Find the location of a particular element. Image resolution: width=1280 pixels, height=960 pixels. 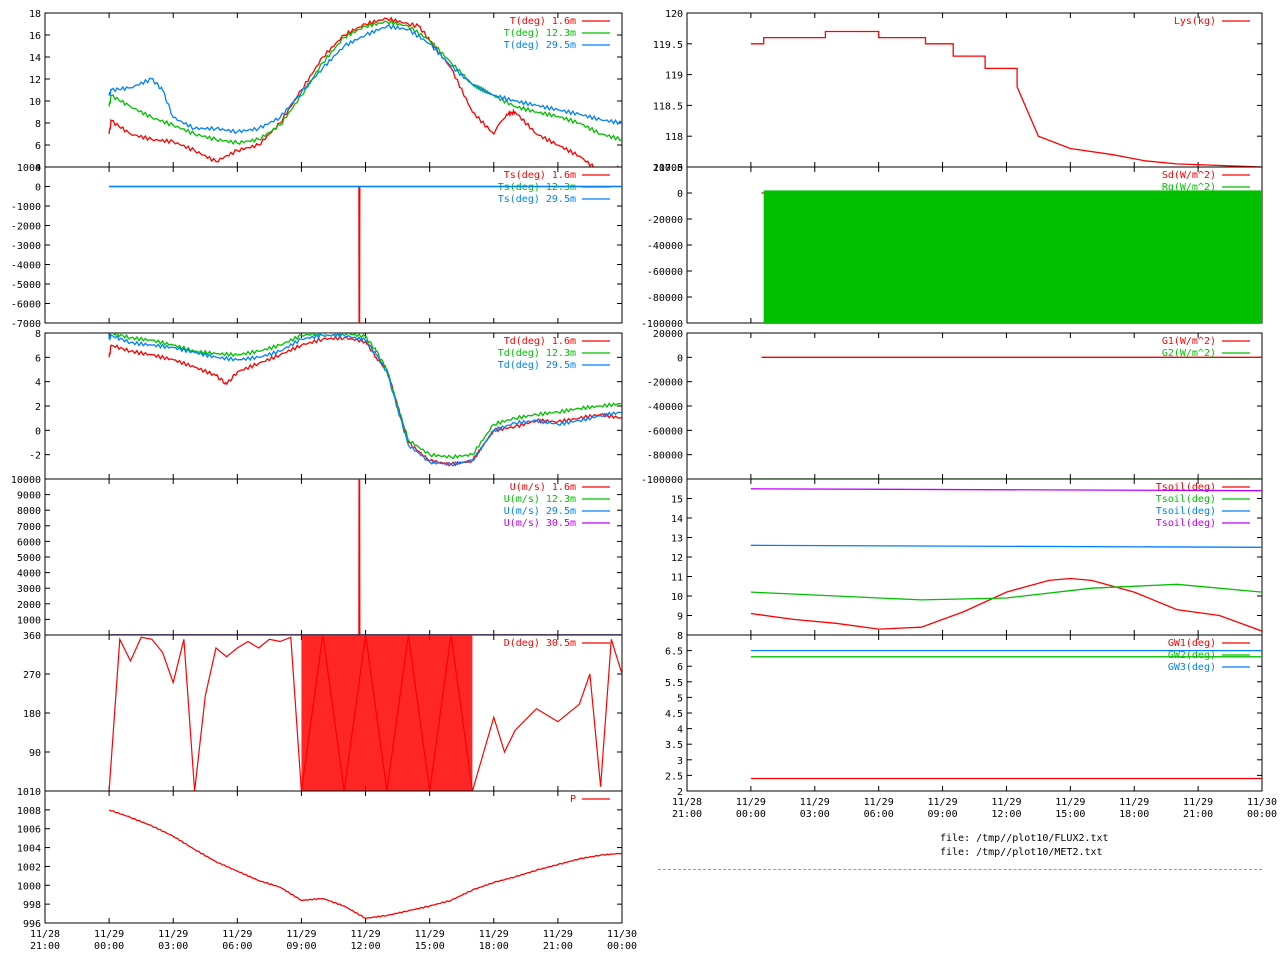

y-tick-label: 1008 is located at coordinates (29, 811).